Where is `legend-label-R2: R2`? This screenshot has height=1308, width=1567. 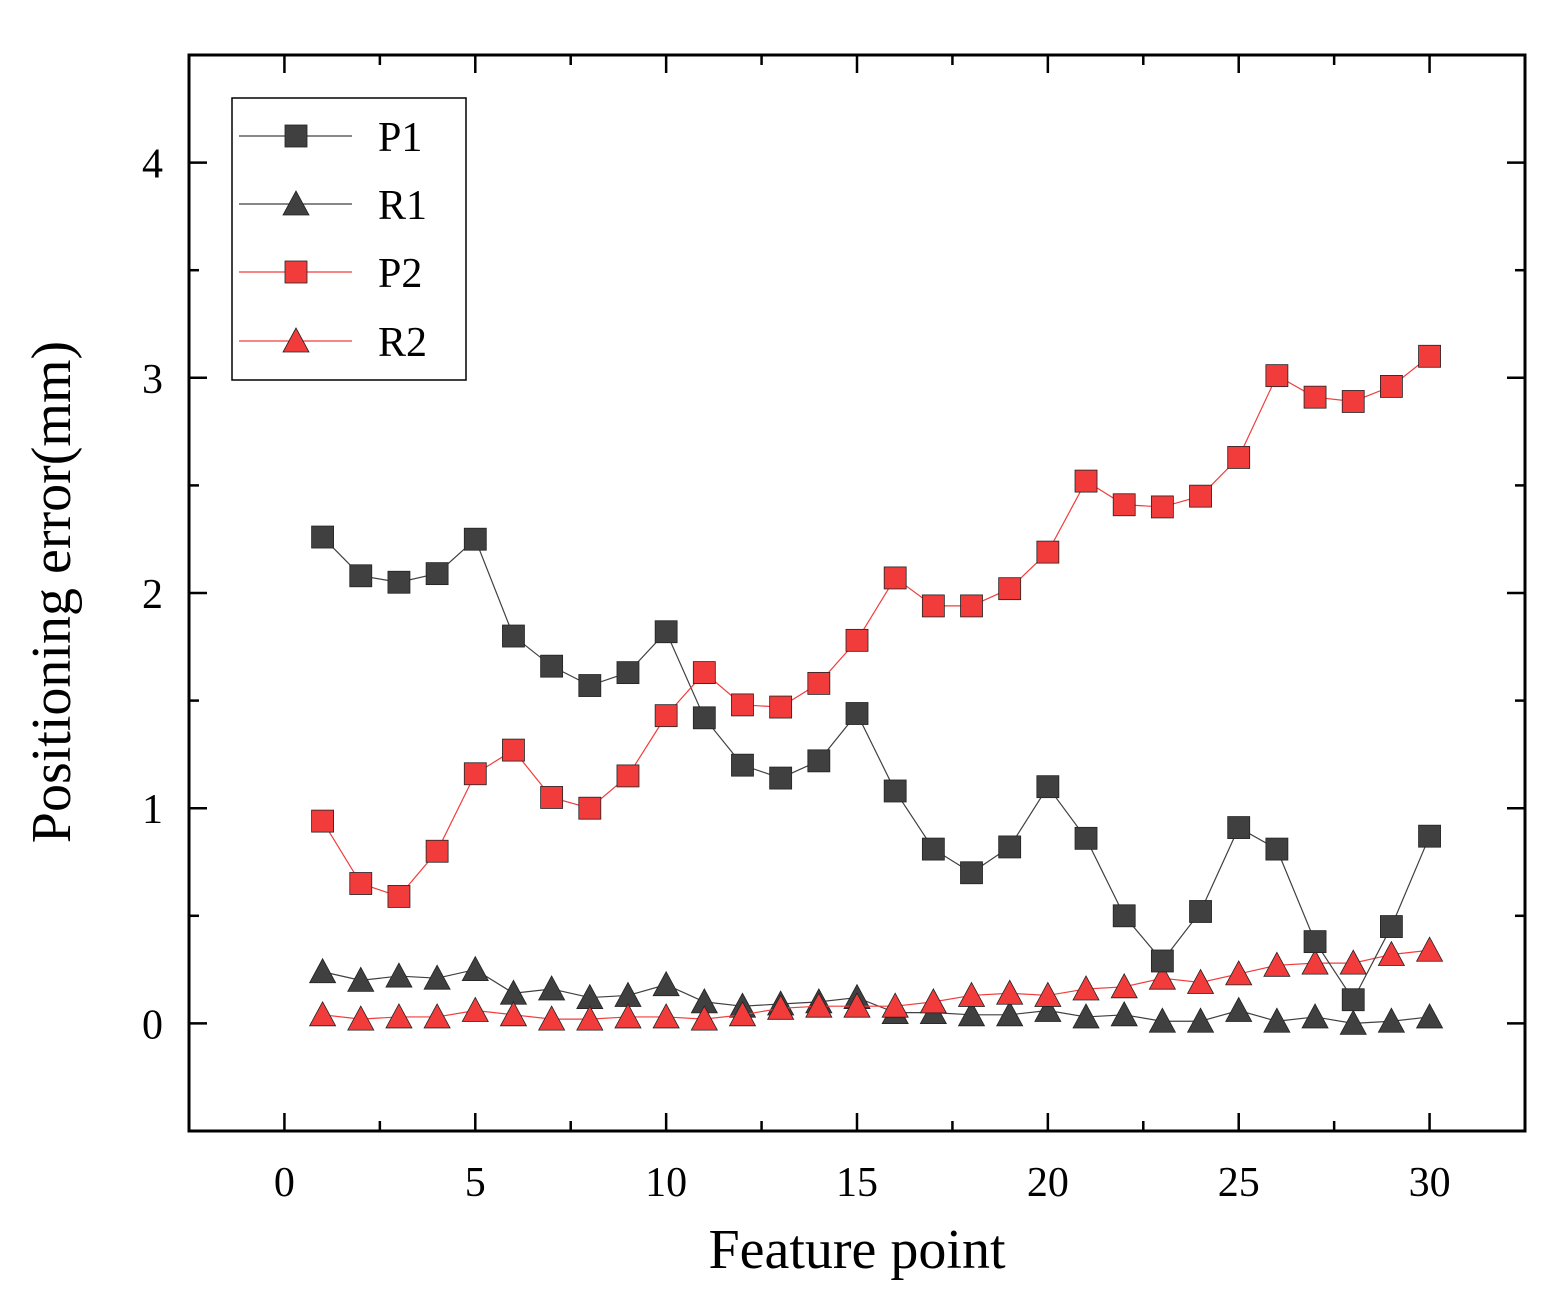 legend-label-R2: R2 is located at coordinates (402, 343).